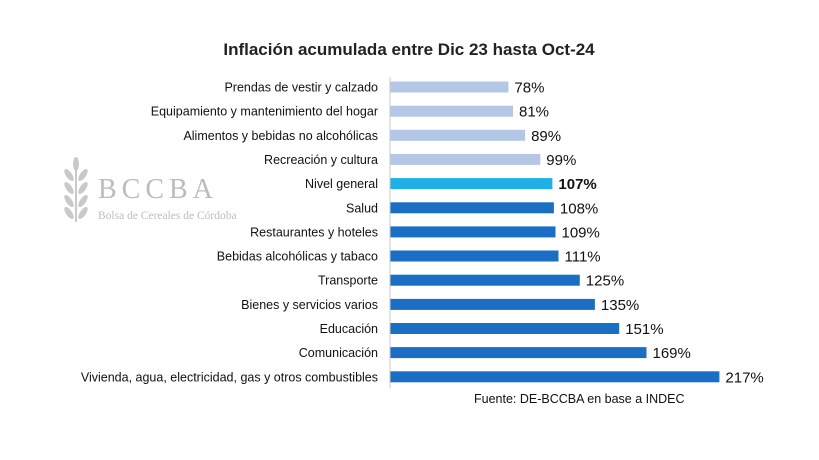 The height and width of the screenshot is (460, 819). Describe the element at coordinates (561, 160) in the screenshot. I see `value-label: 99%` at that location.